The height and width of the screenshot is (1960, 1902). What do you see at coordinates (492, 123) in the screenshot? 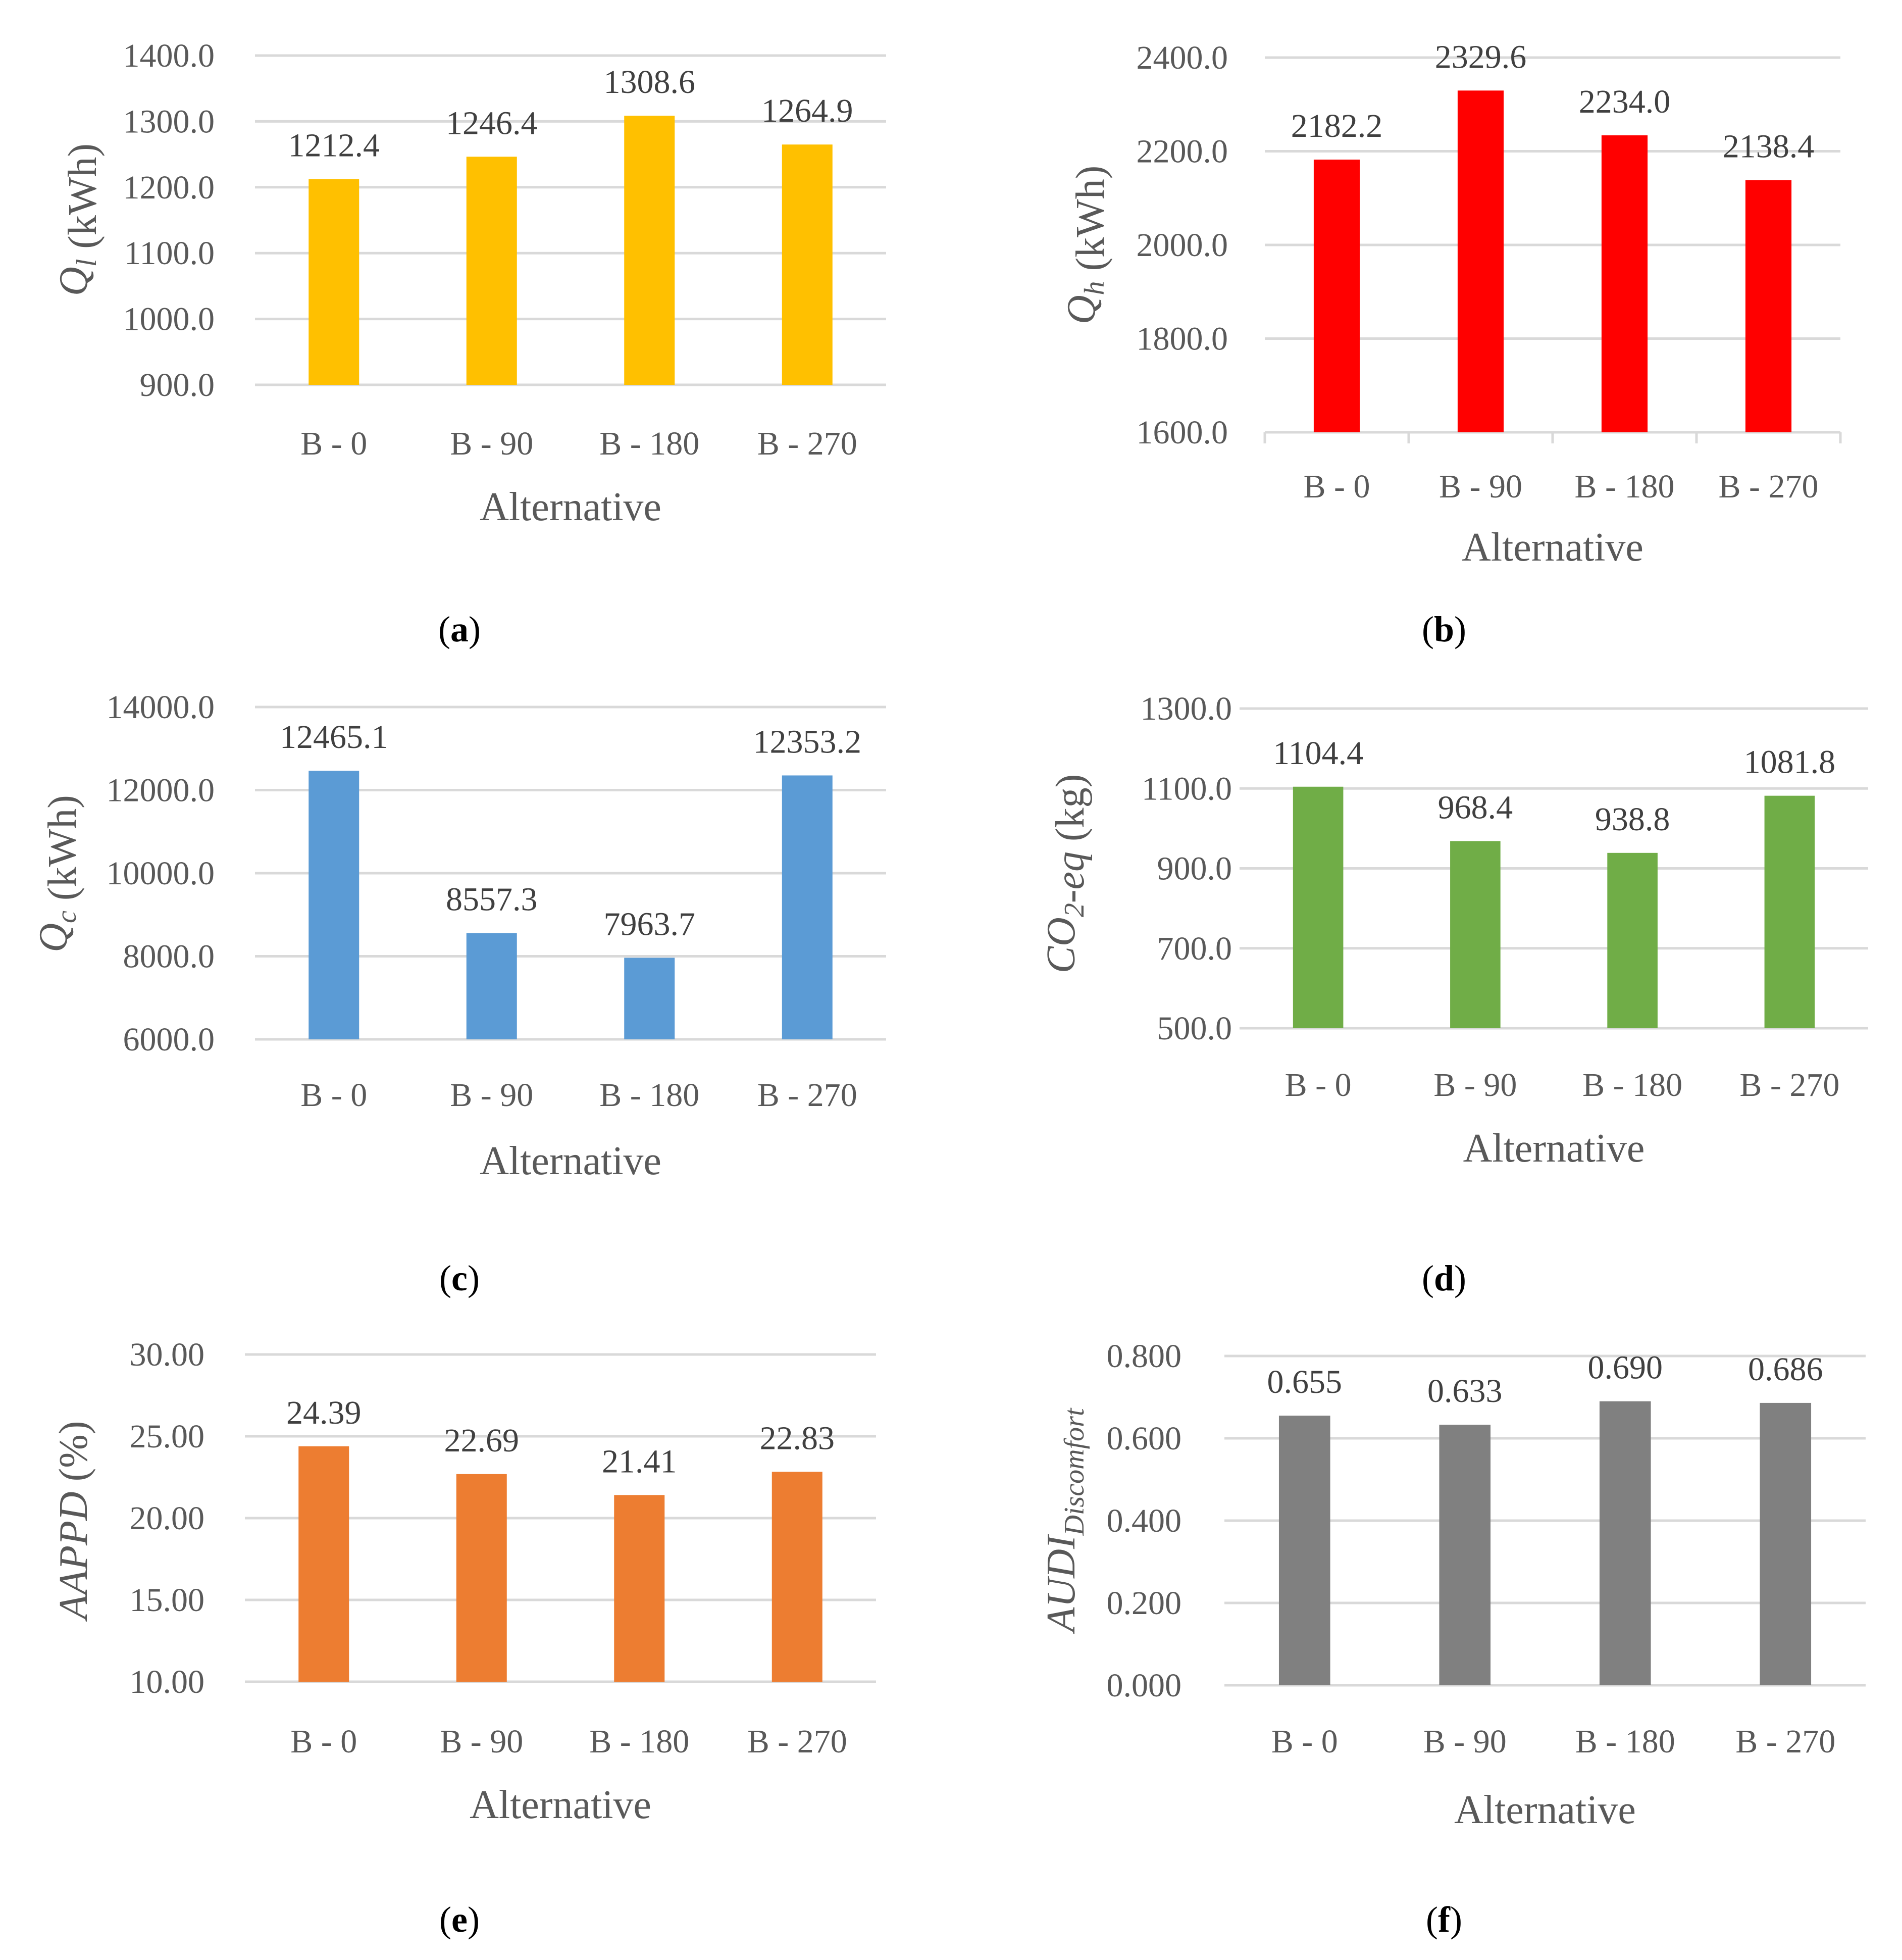
I see `data-label: 1246.4` at bounding box center [492, 123].